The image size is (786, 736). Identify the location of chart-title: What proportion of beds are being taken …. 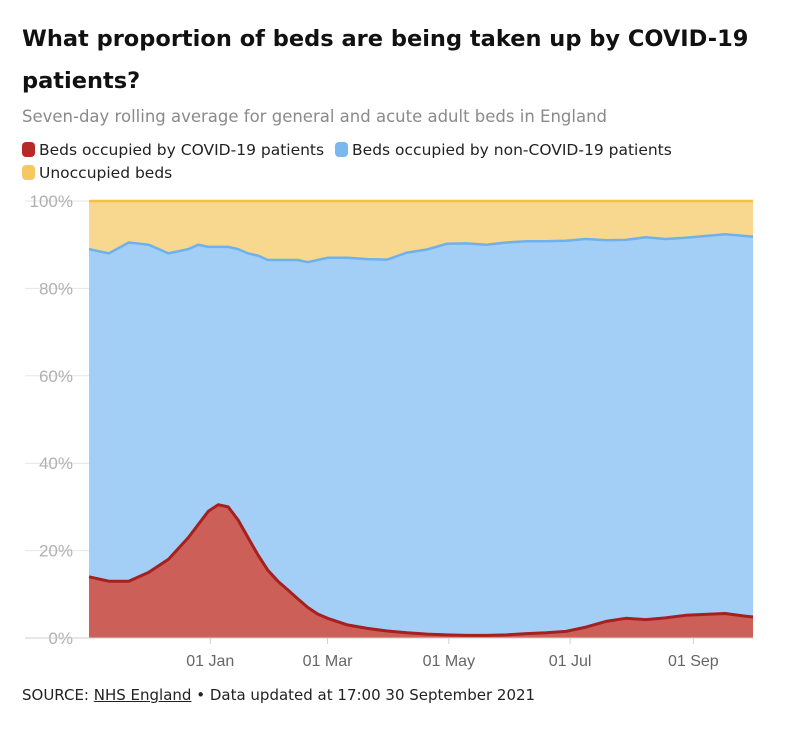
(385, 60).